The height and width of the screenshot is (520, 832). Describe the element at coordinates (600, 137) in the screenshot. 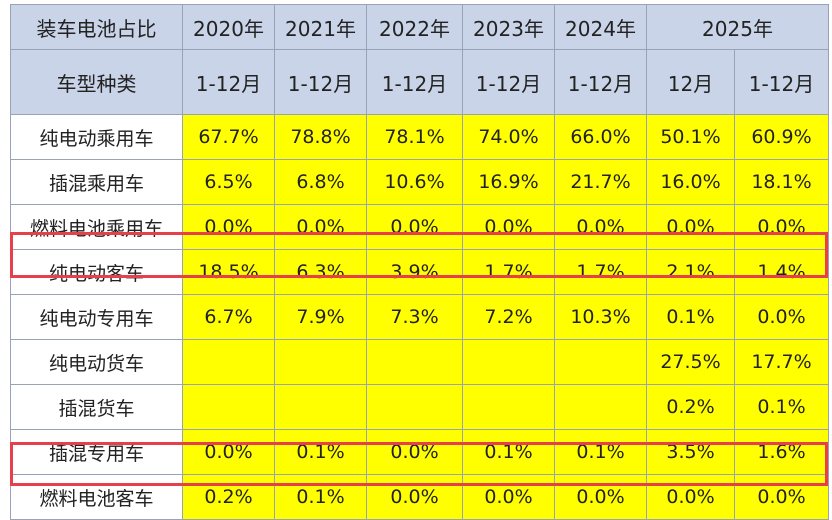

I see `value-cell: 66.0%` at that location.